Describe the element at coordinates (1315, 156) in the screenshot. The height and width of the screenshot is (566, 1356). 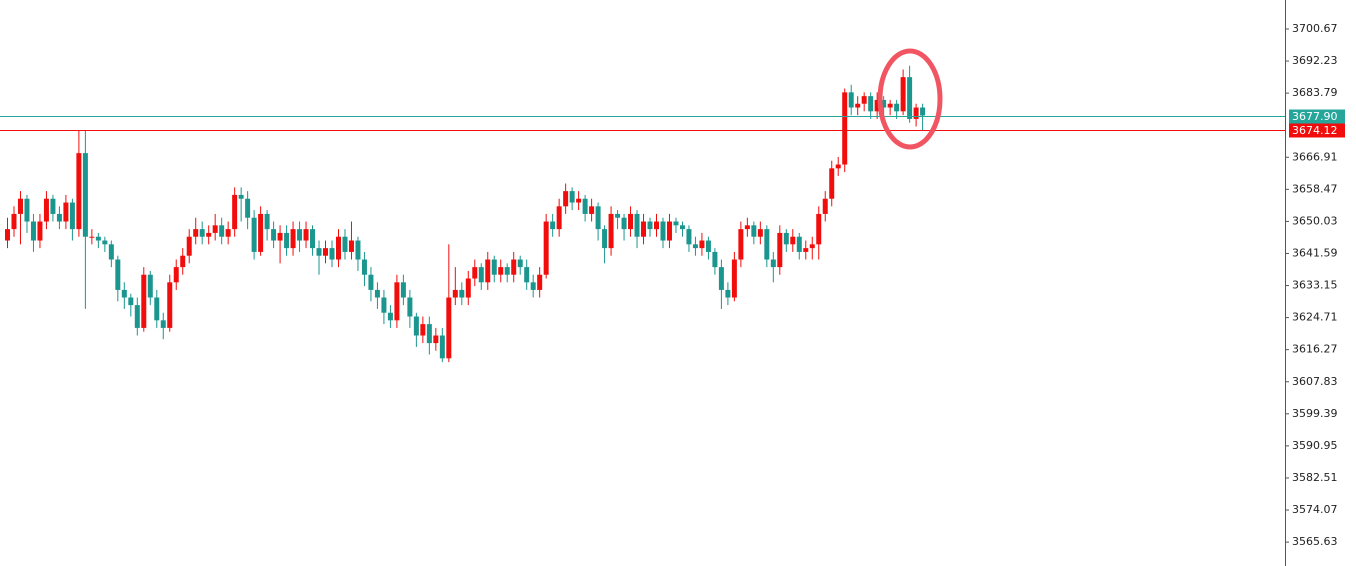
I see `y-tick-label: 3666.91` at that location.